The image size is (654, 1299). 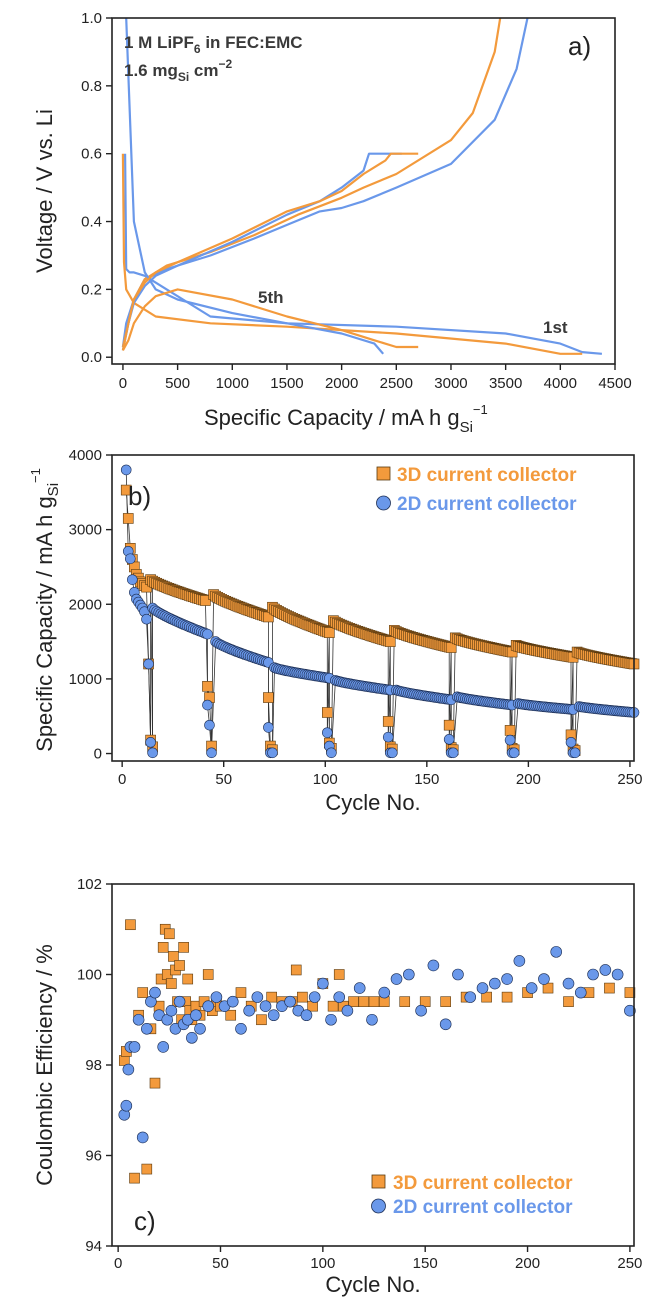 What do you see at coordinates (378, 1206) in the screenshot?
I see `legend-c-2d-marker` at bounding box center [378, 1206].